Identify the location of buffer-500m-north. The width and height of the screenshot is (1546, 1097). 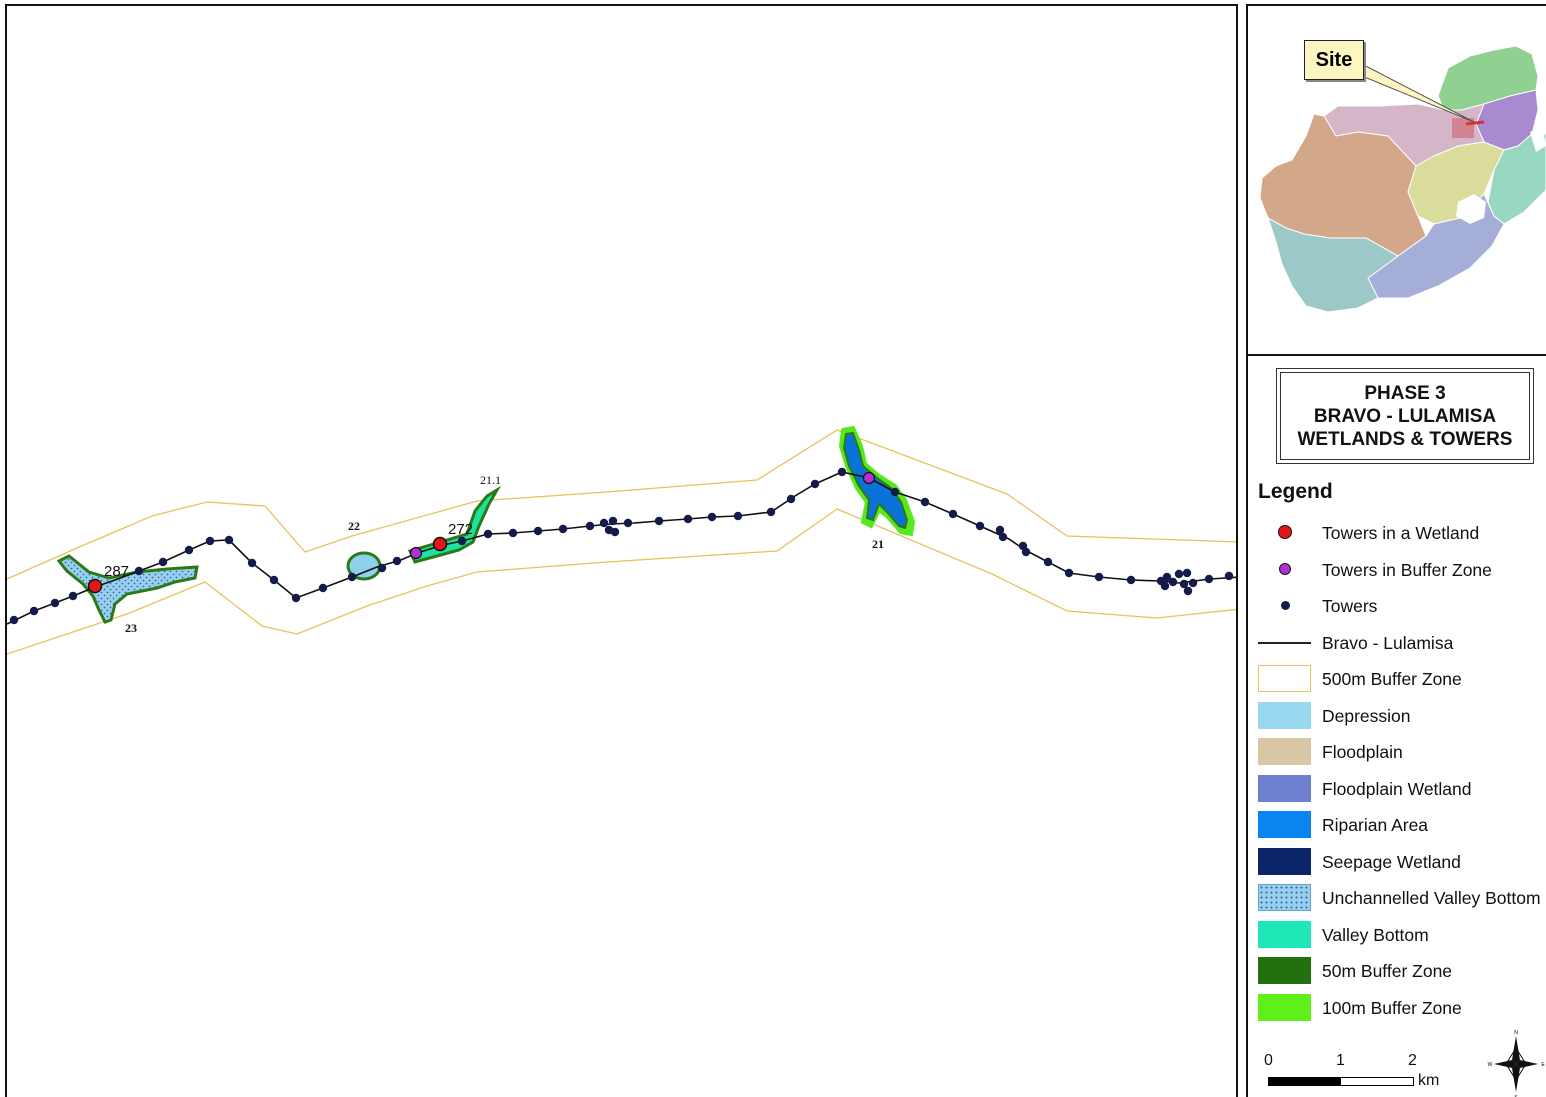
(622, 504).